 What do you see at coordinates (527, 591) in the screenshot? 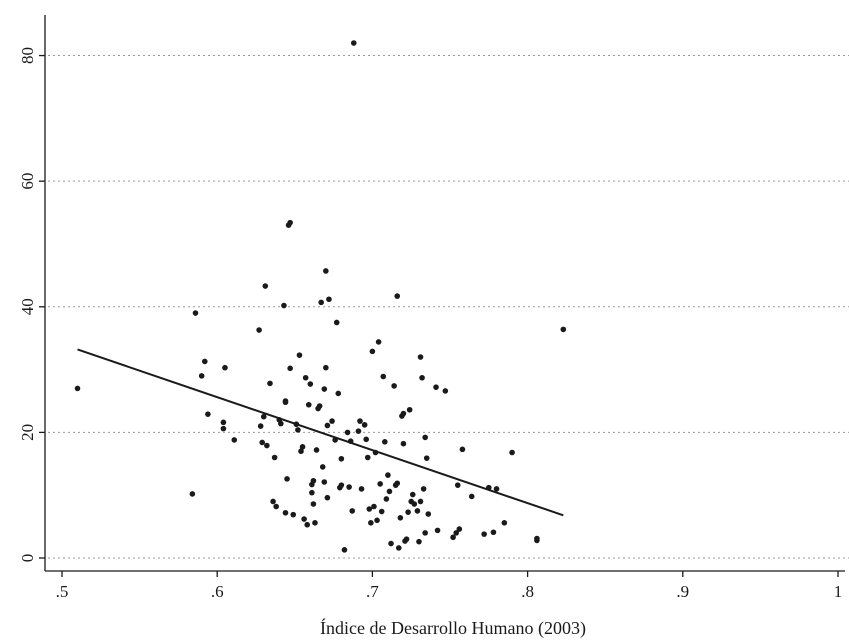
I see `x-tick-label: .8` at bounding box center [527, 591].